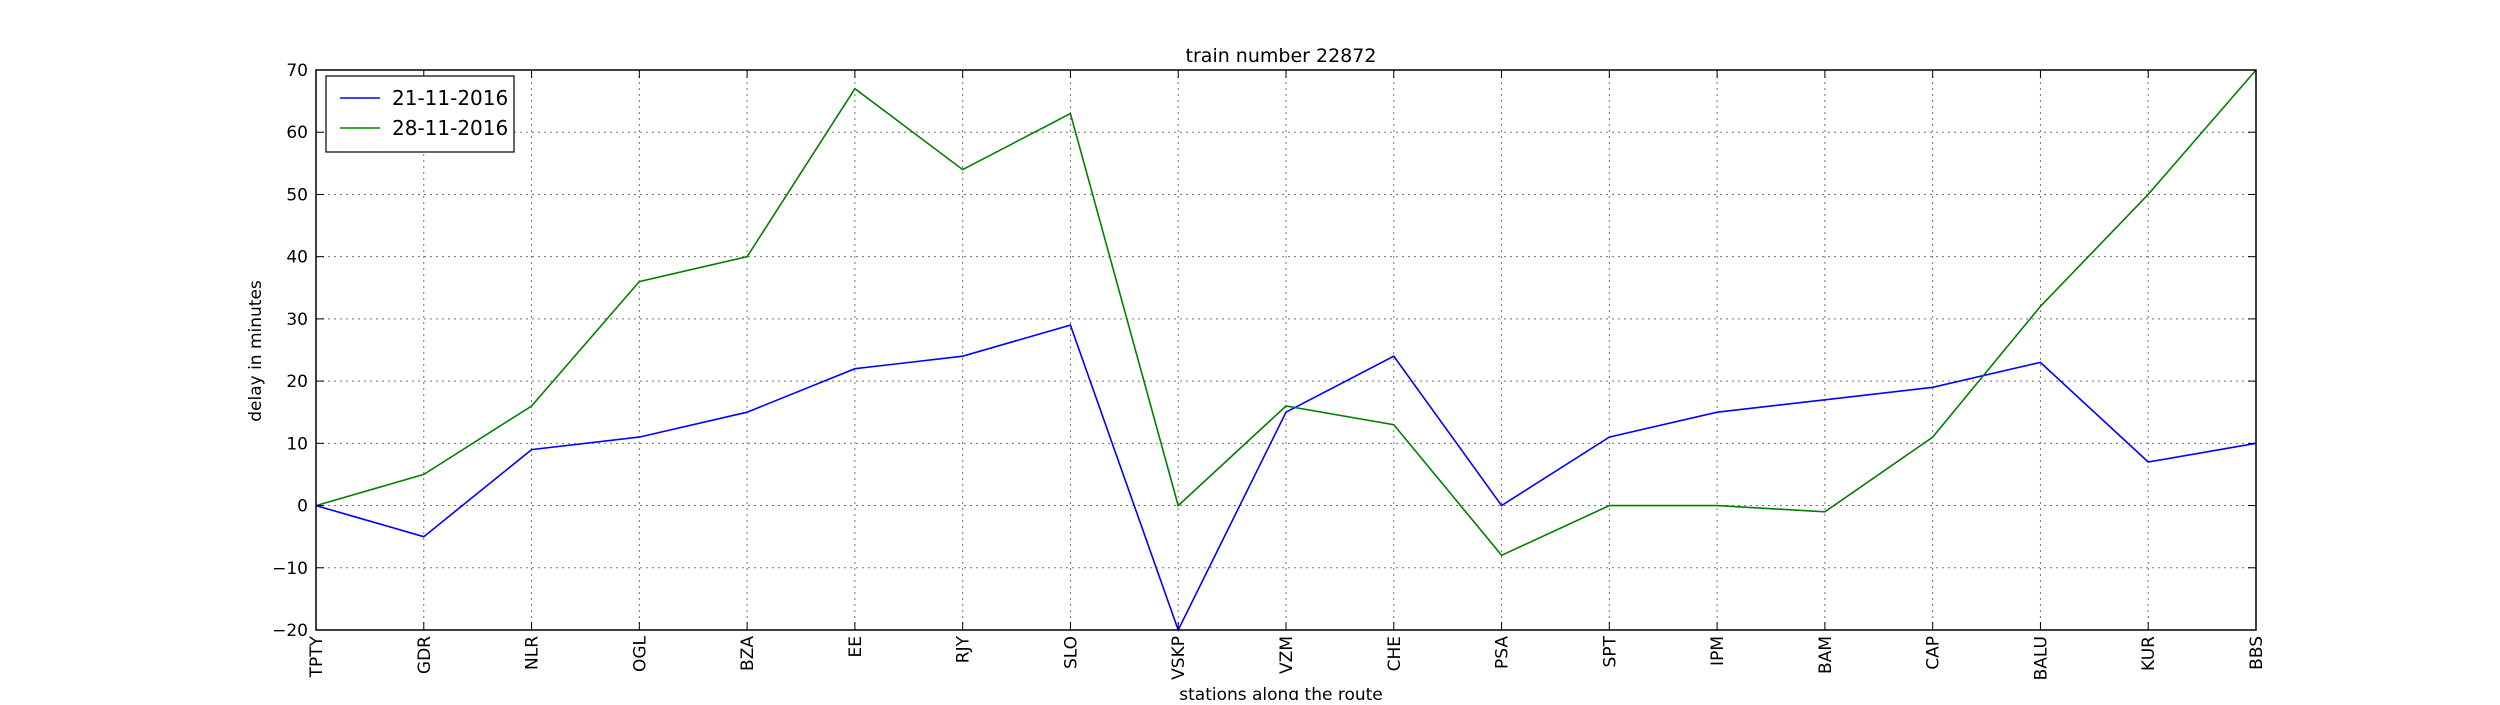  What do you see at coordinates (748, 653) in the screenshot?
I see `x-tick-label: BZA` at bounding box center [748, 653].